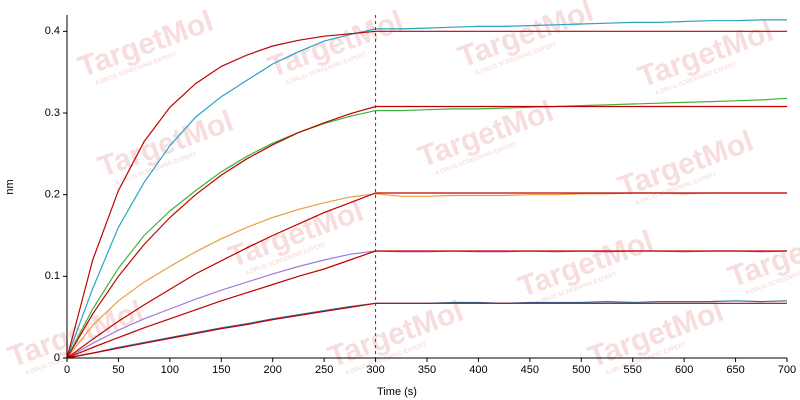 This screenshot has height=400, width=800. I want to click on fit-line, so click(426, 330).